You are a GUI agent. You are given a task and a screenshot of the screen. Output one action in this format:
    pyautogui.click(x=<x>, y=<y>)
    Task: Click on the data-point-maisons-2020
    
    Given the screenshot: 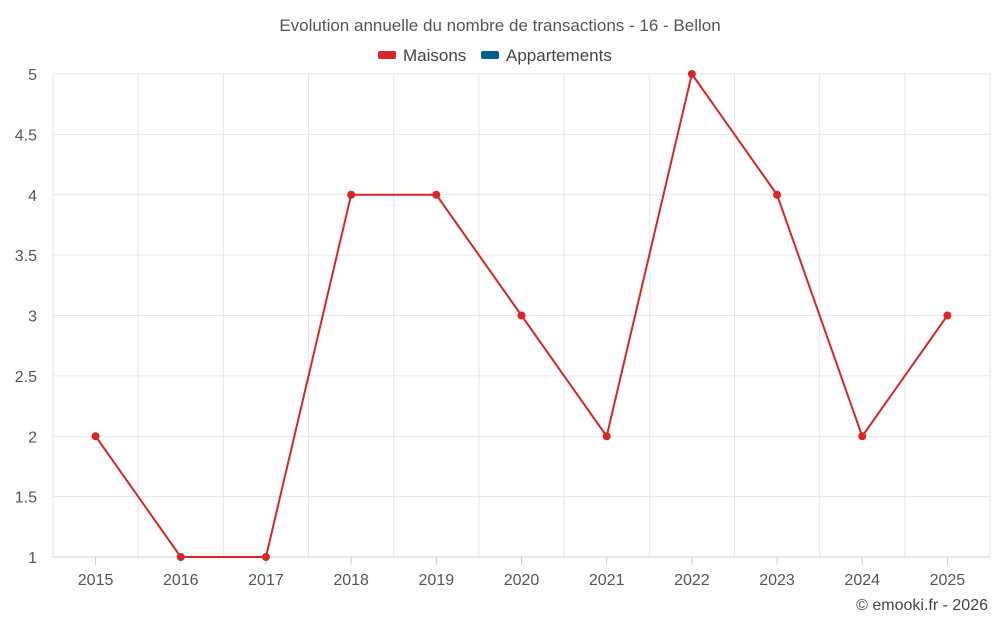 What is the action you would take?
    pyautogui.click(x=521, y=315)
    